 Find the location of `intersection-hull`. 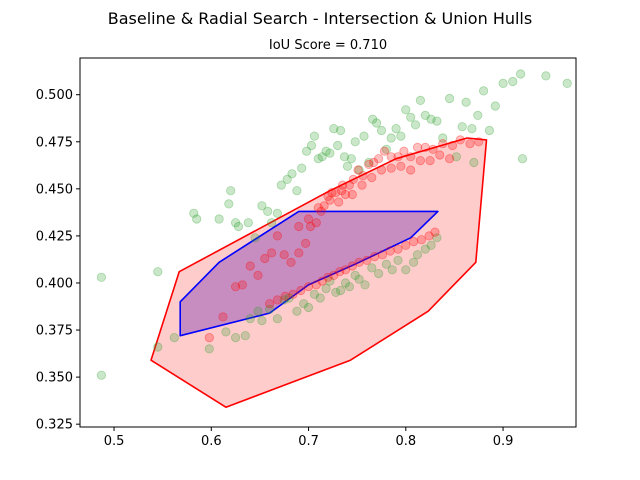

intersection-hull is located at coordinates (309, 273).